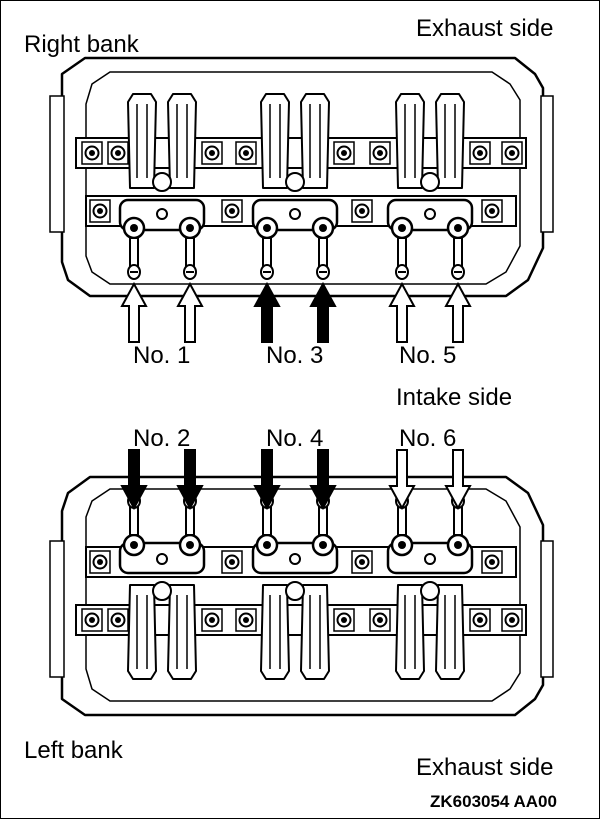  Describe the element at coordinates (162, 355) in the screenshot. I see `cylinder-no1-label: No. 1` at that location.